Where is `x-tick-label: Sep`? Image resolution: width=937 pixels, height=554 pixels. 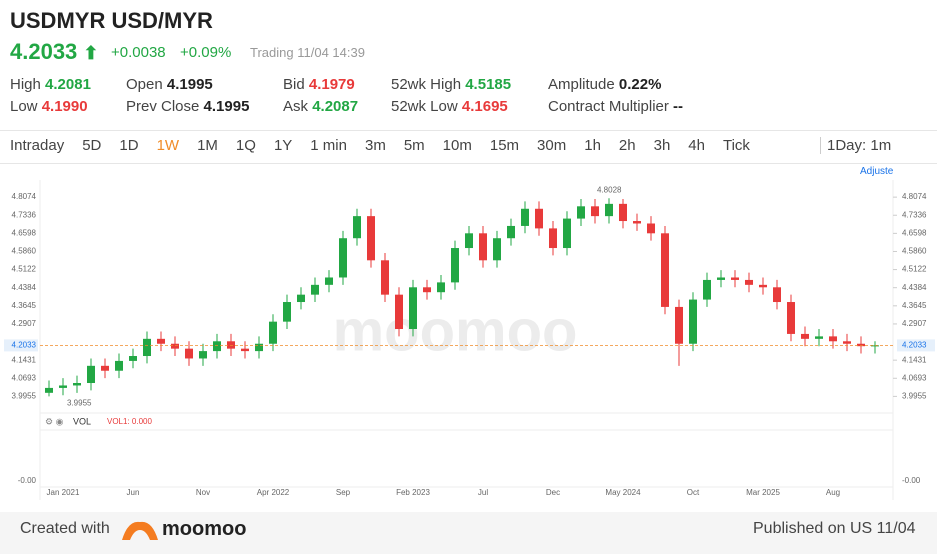 x-tick-label: Sep is located at coordinates (343, 492).